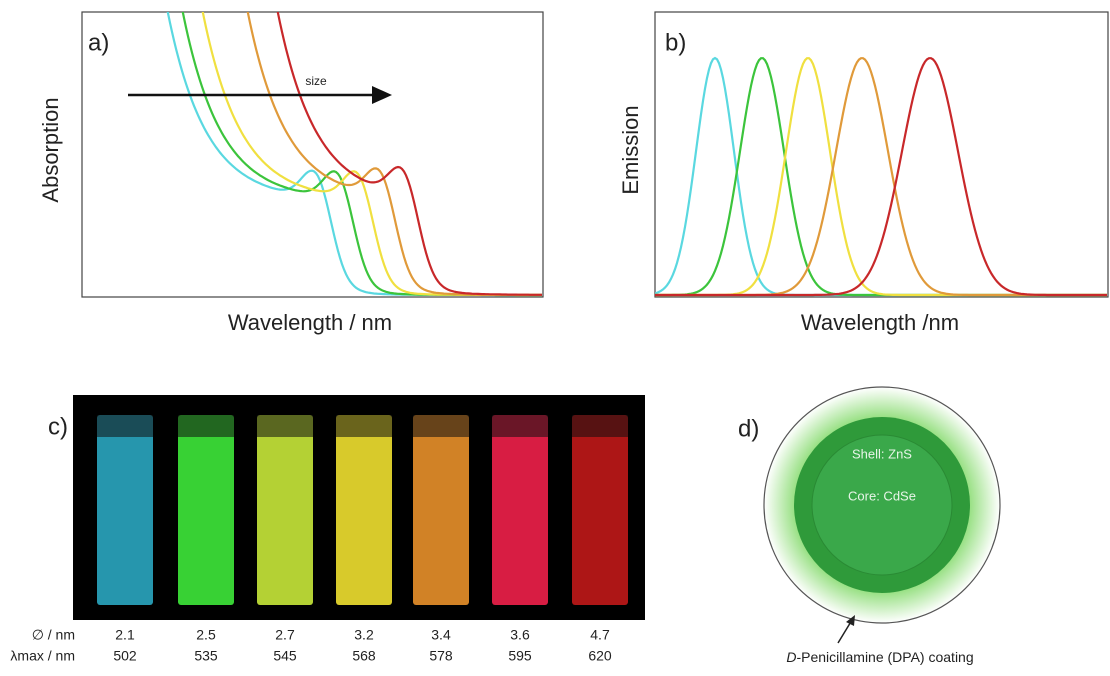 Image resolution: width=1110 pixels, height=676 pixels. Describe the element at coordinates (50, 149) in the screenshot. I see `y-axis-label: Absorption` at that location.